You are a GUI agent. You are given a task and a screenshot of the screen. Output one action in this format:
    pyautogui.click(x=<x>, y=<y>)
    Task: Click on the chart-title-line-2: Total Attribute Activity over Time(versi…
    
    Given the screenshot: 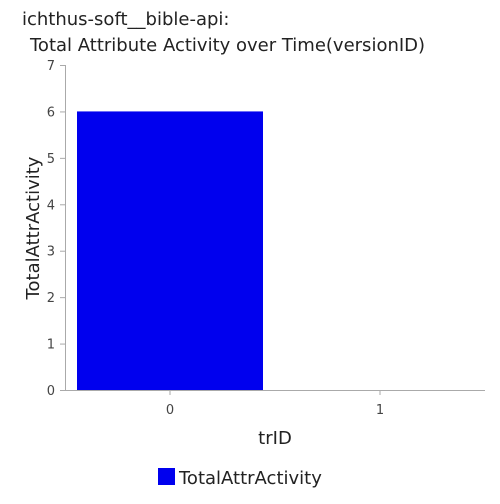 What is the action you would take?
    pyautogui.click(x=227, y=45)
    